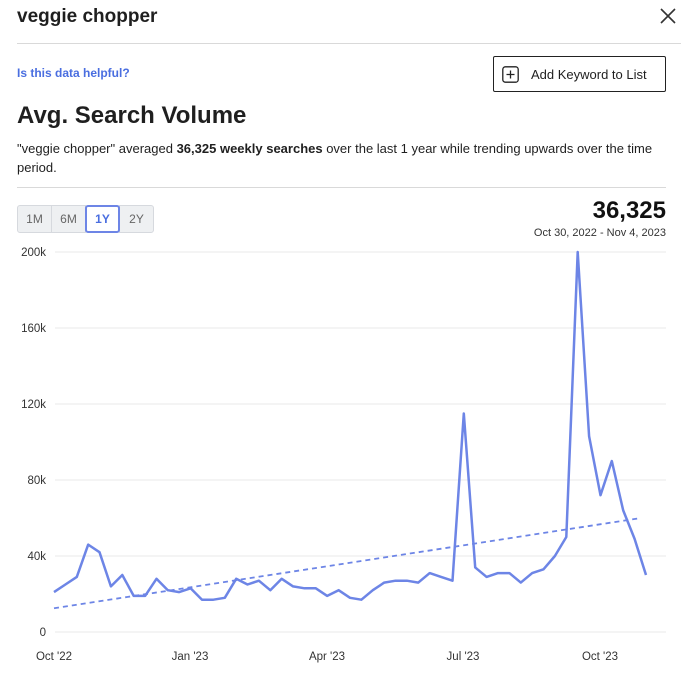 The image size is (692, 688). Describe the element at coordinates (599, 233) in the screenshot. I see `date-range: Oct 30, 2022 - Nov 4, 2023` at that location.